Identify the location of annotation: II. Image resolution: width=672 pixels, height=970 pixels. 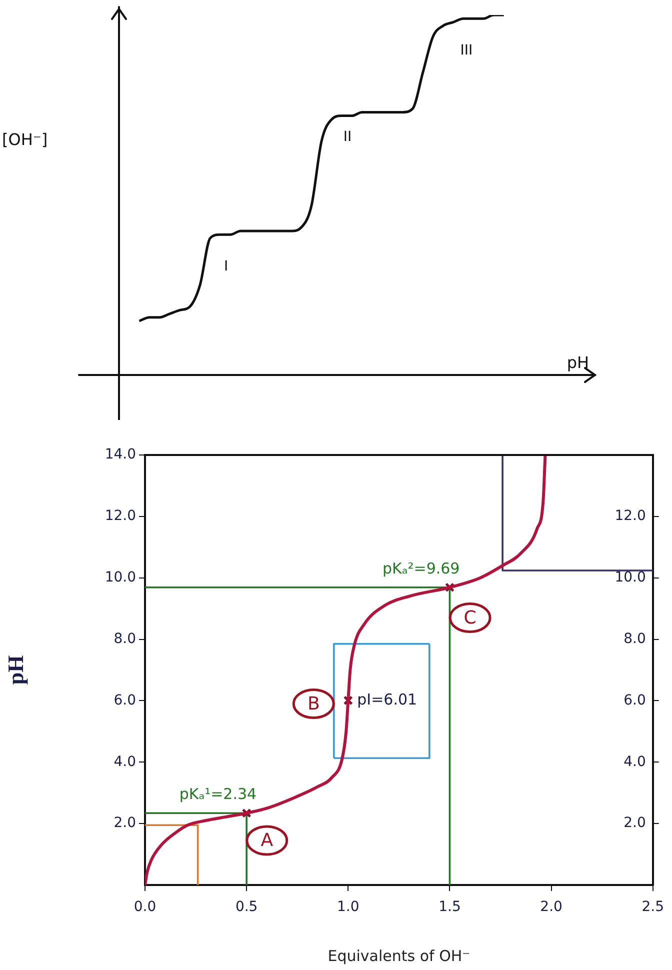
(347, 137).